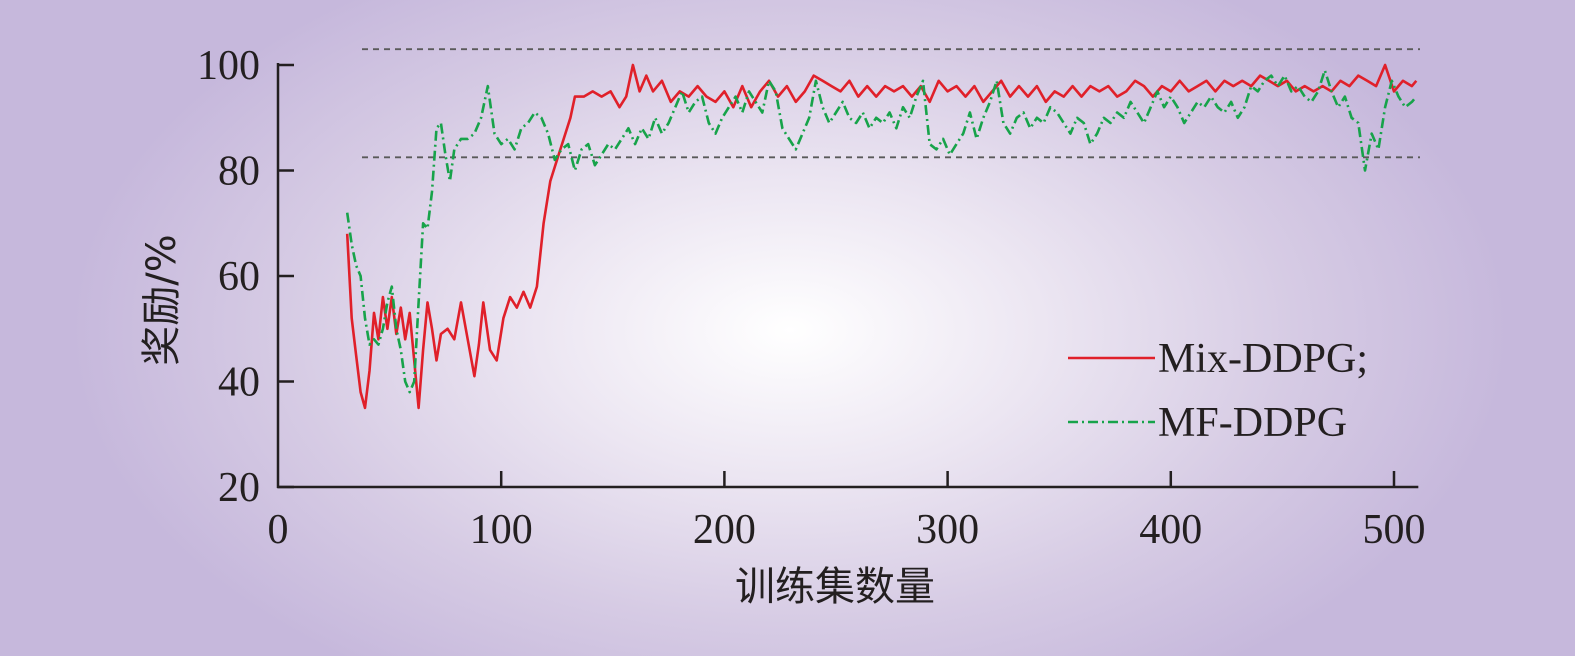  Describe the element at coordinates (239, 277) in the screenshot. I see `y-tick-label: 60` at that location.